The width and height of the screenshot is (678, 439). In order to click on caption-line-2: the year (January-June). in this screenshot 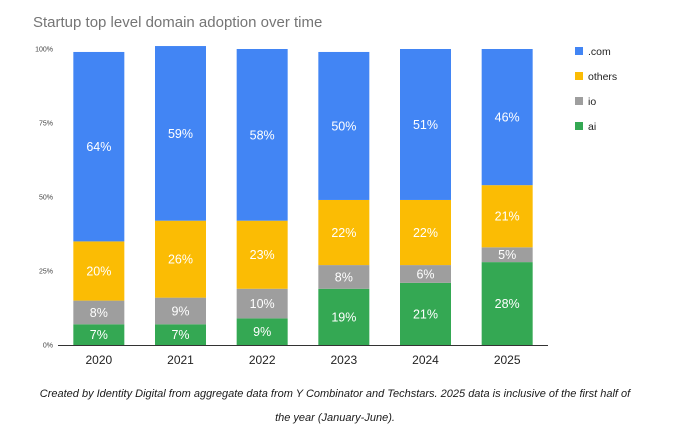, I will do `click(335, 418)`.